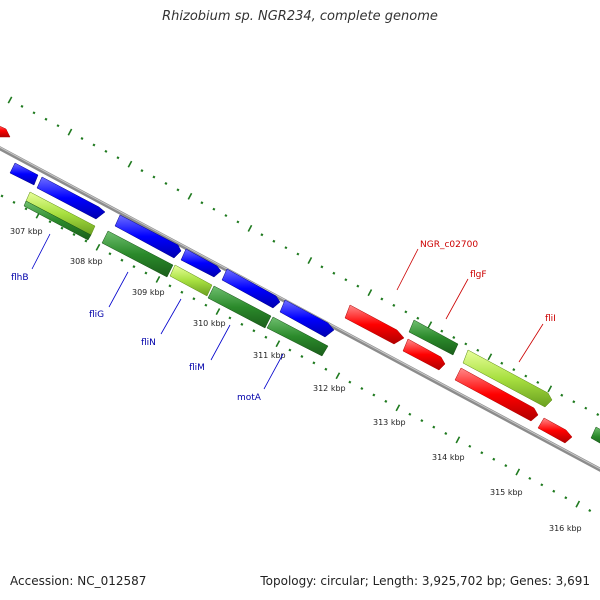 Image resolution: width=600 pixels, height=600 pixels. What do you see at coordinates (249, 398) in the screenshot?
I see `gene-label-motA: motA` at bounding box center [249, 398].